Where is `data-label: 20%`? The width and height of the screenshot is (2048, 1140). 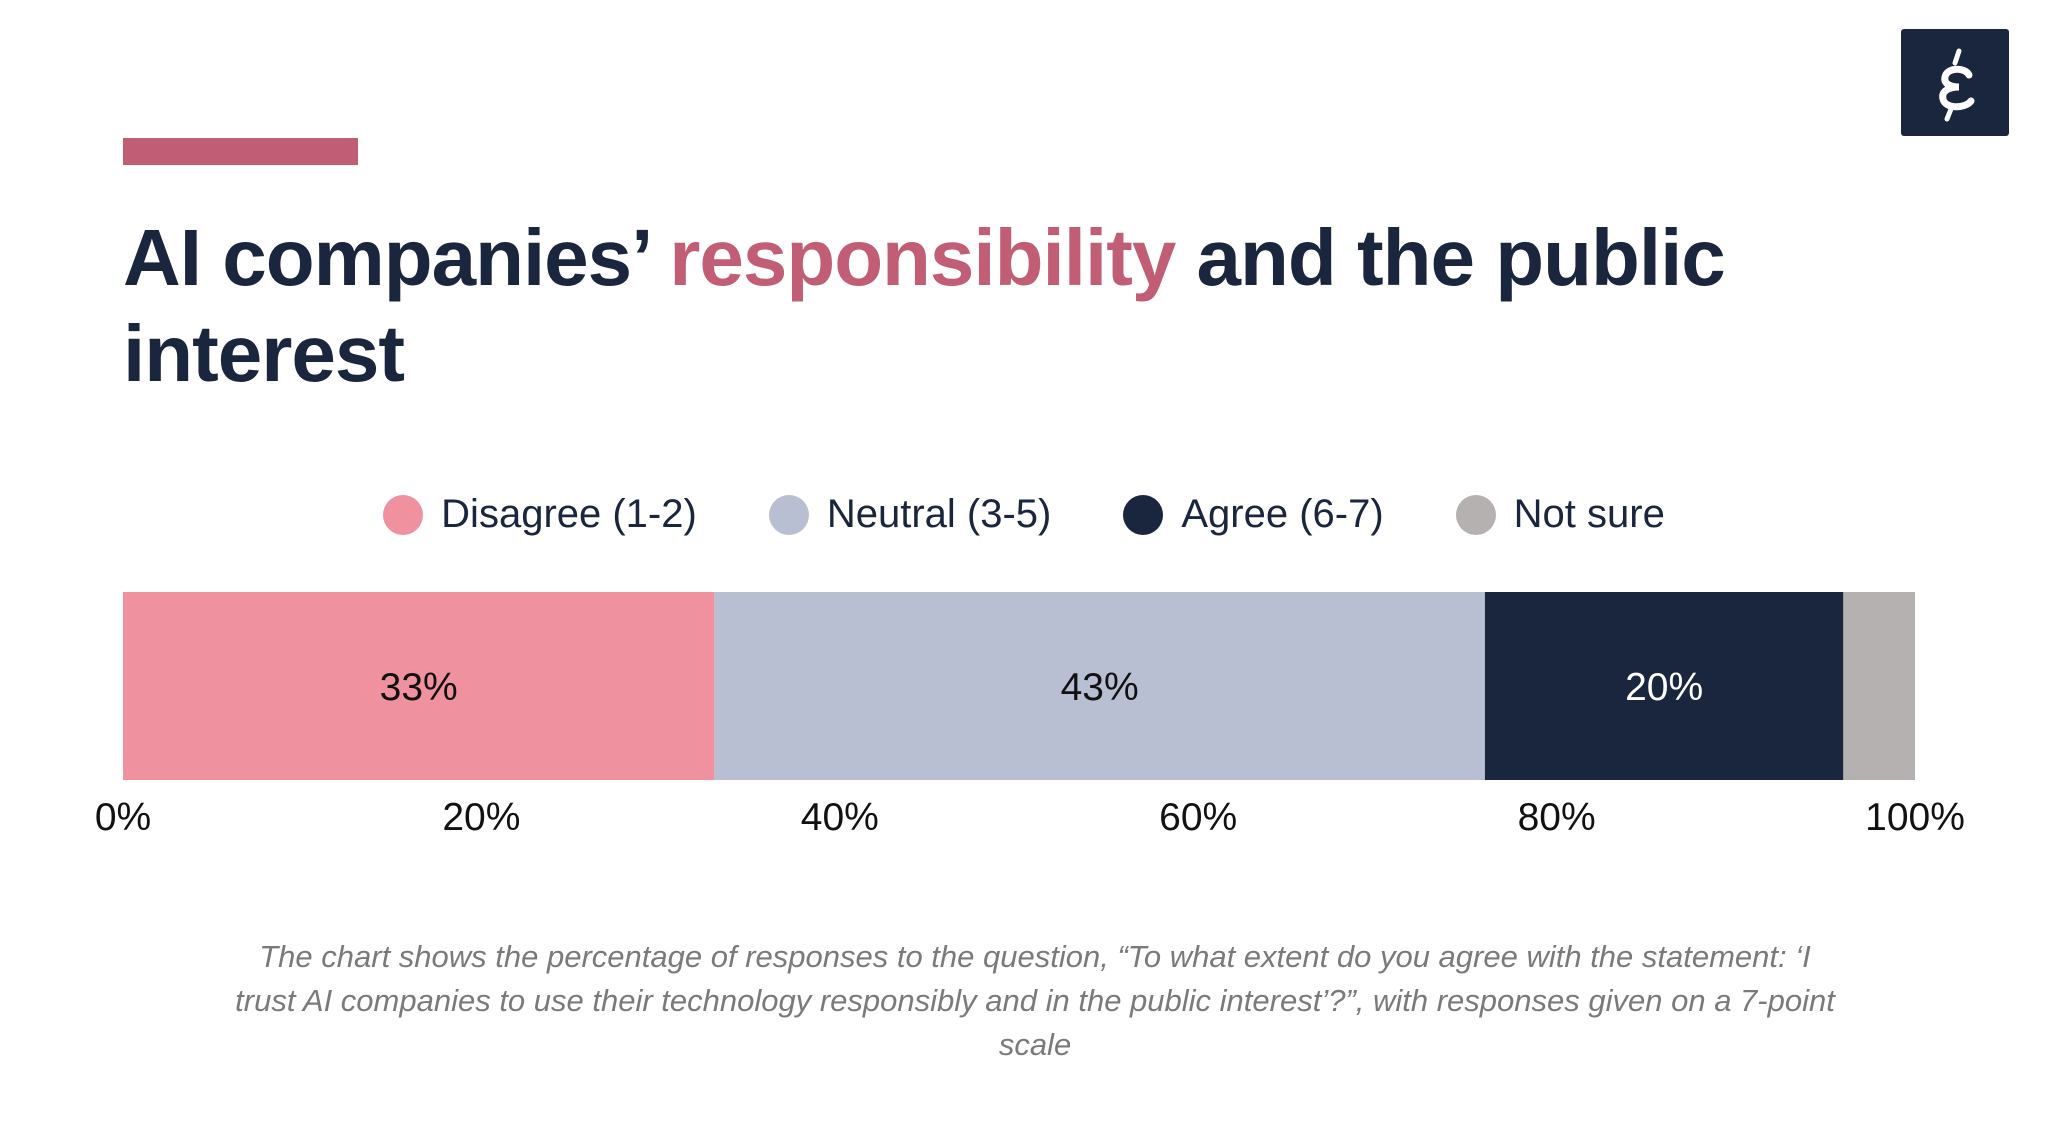 data-label: 20% is located at coordinates (1664, 687).